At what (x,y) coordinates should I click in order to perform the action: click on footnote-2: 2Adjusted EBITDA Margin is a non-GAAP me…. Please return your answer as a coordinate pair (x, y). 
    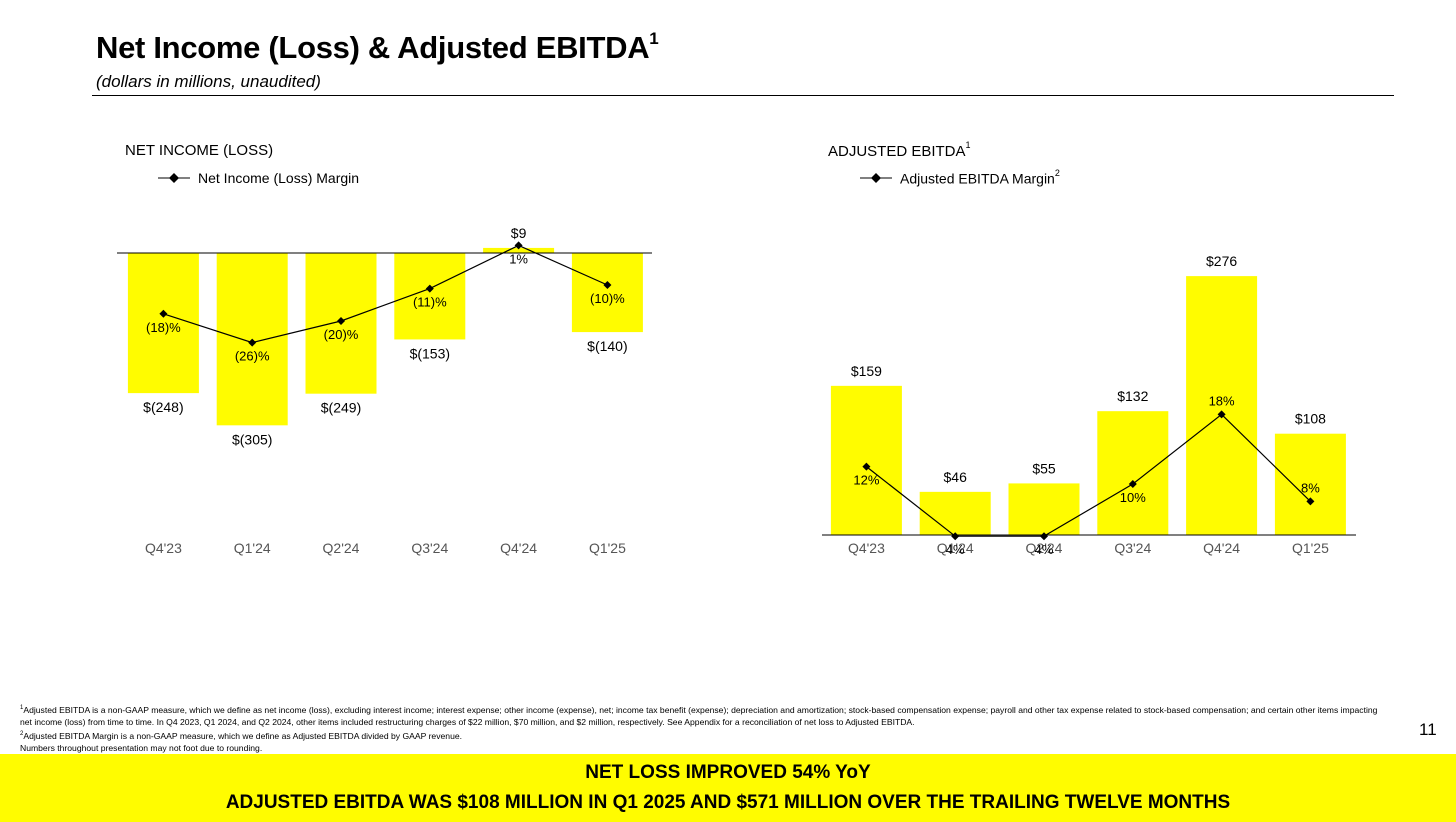
    Looking at the image, I should click on (241, 735).